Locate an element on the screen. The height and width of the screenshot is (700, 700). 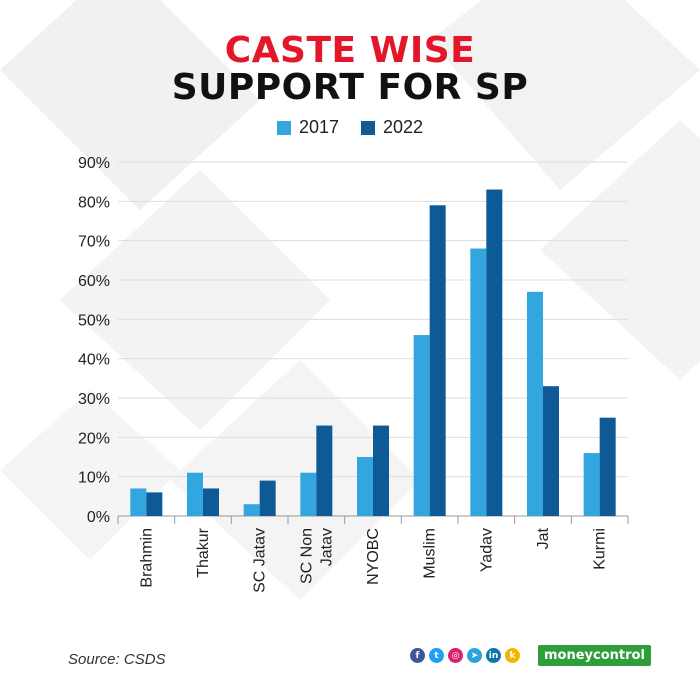
x-tick-label: Muslim is located at coordinates (430, 553).